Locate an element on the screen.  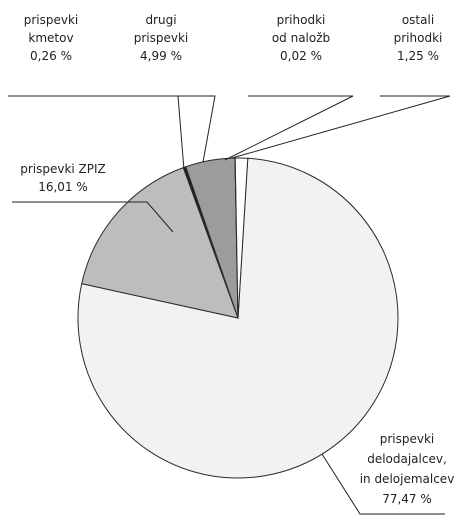
slice-value-zpiz: 16,01 % is located at coordinates (63, 187).